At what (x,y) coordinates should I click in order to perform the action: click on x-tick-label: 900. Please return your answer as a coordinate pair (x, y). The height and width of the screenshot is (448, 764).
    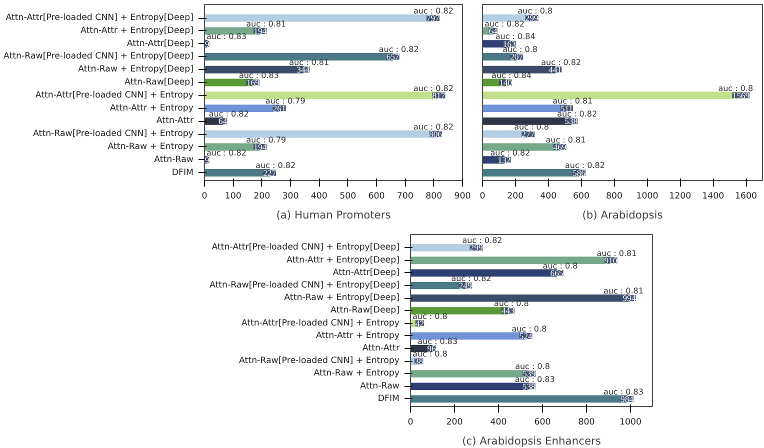
    Looking at the image, I should click on (462, 197).